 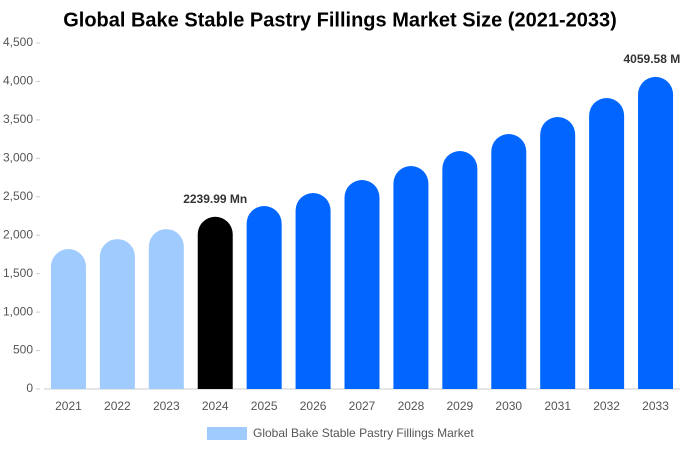 I want to click on x-tick-label: 2033, so click(x=655, y=406).